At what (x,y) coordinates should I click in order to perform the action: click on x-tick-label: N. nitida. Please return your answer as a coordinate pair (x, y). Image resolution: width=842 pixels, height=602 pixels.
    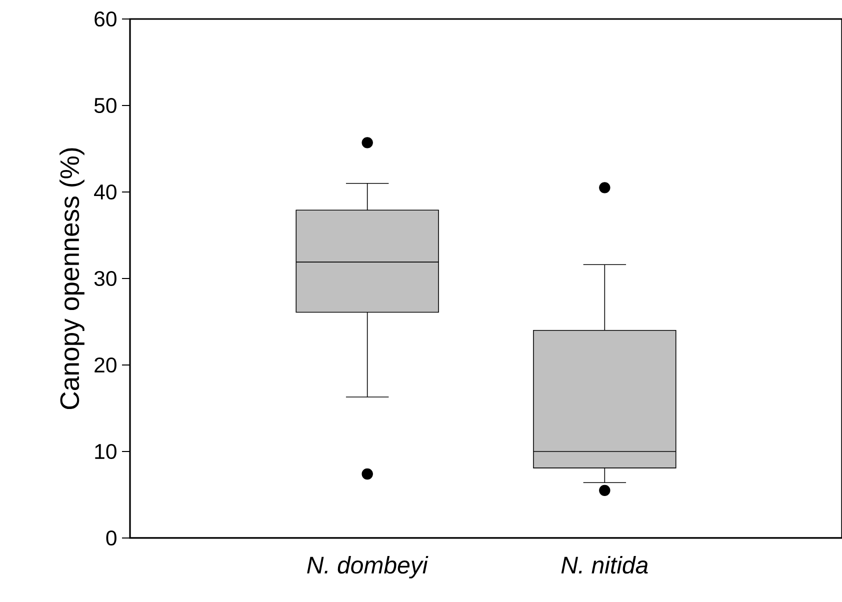
    Looking at the image, I should click on (604, 565).